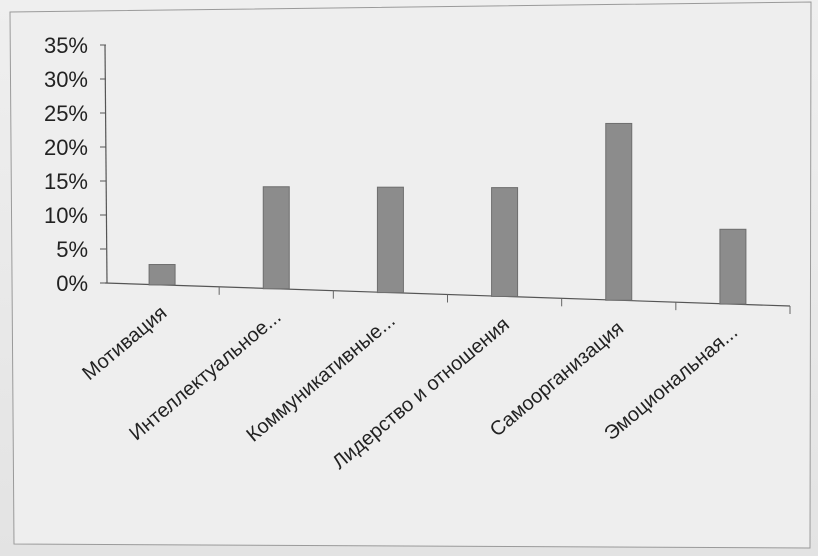 The width and height of the screenshot is (818, 556). Describe the element at coordinates (106, 164) in the screenshot. I see `y-axis-line` at that location.